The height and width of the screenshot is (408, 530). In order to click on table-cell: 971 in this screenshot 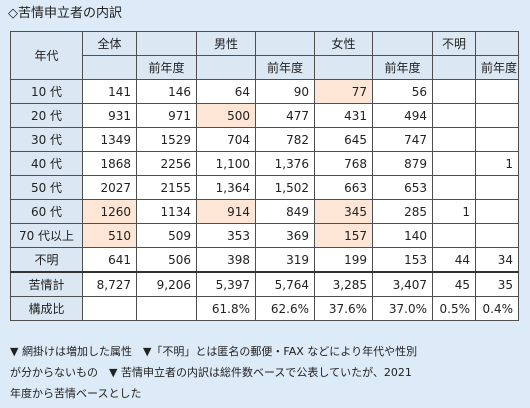, I will do `click(166, 115)`.